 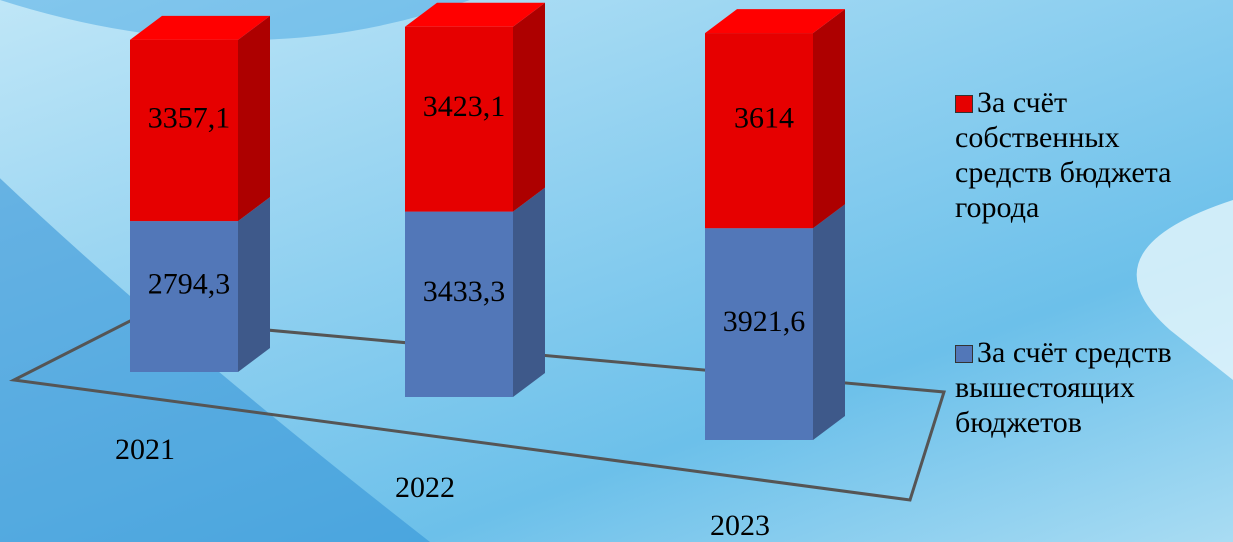 What do you see at coordinates (464, 291) in the screenshot?
I see `data-label: 3433,3` at bounding box center [464, 291].